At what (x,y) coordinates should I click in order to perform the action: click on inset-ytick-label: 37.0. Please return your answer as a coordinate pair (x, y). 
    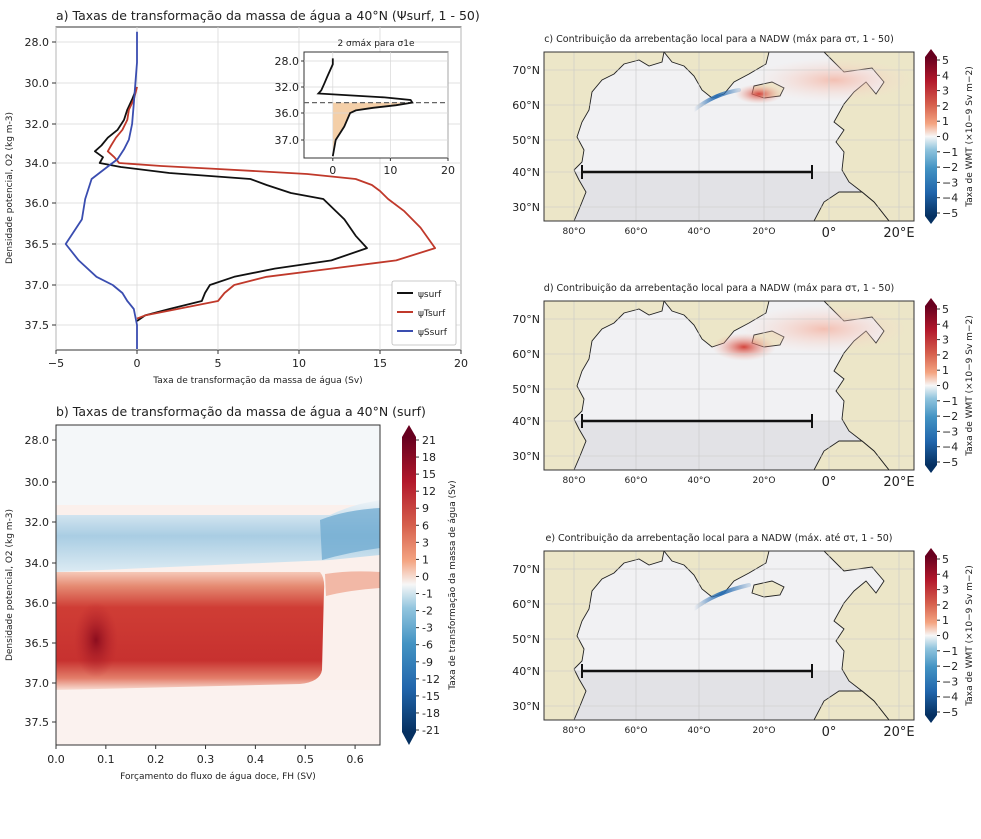
    Looking at the image, I should click on (287, 140).